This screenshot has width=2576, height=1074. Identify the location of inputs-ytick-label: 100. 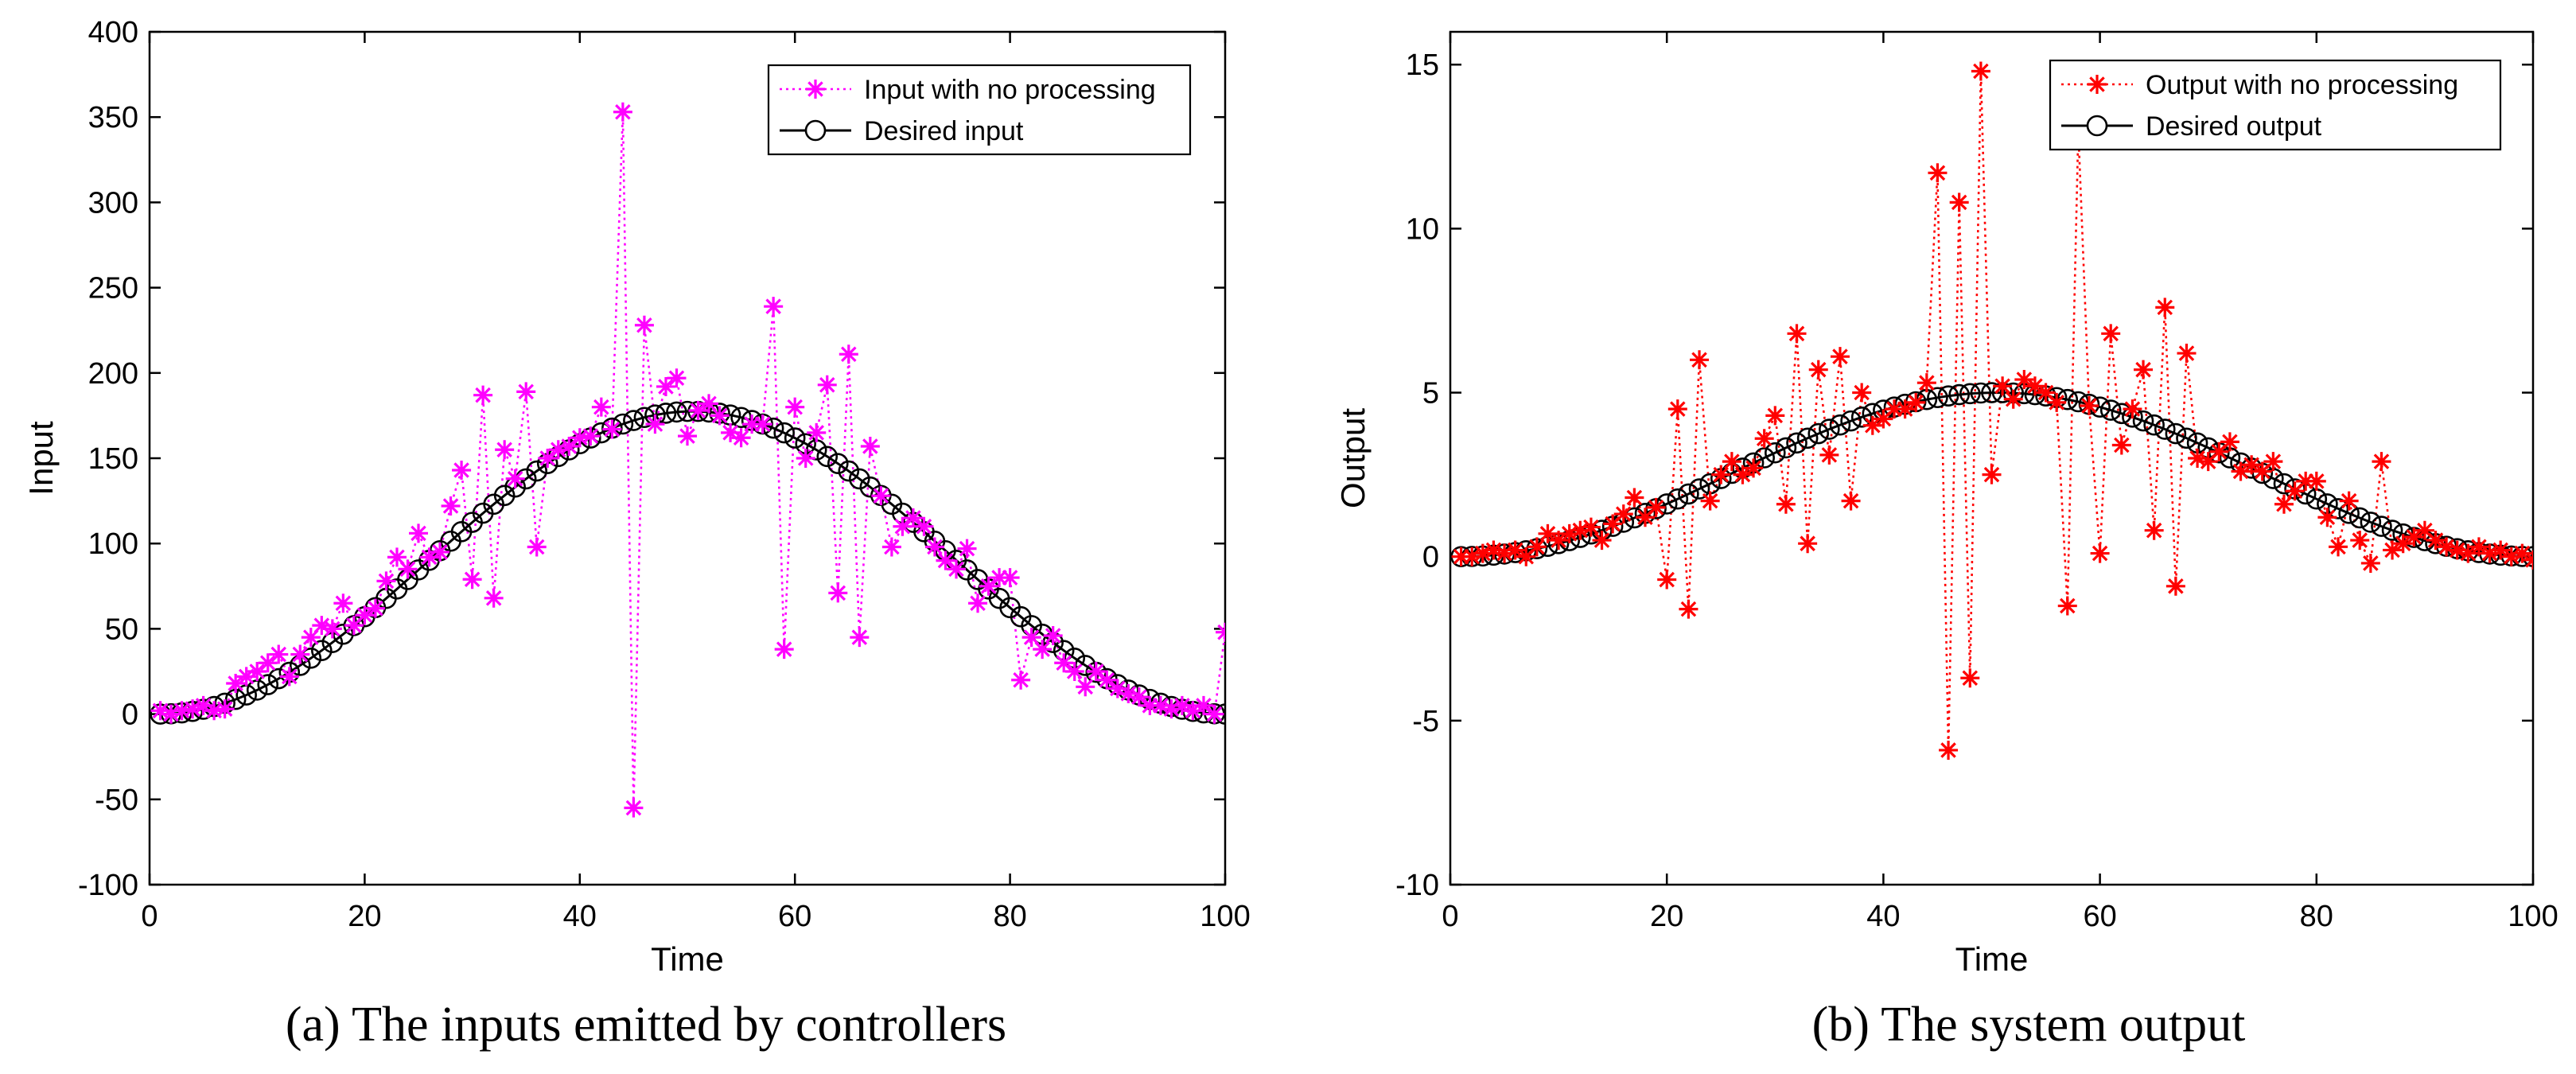
(113, 544).